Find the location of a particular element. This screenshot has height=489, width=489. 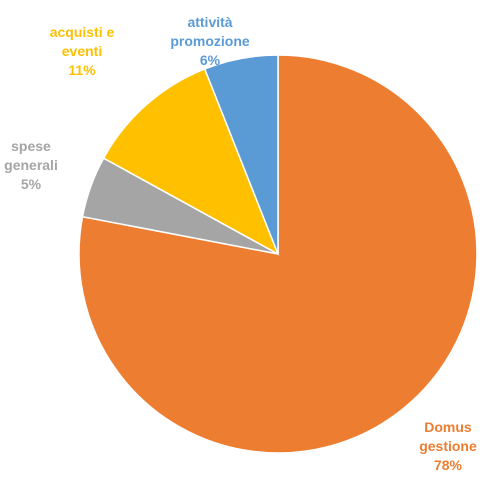

slice-name-label: Domus is located at coordinates (448, 427).